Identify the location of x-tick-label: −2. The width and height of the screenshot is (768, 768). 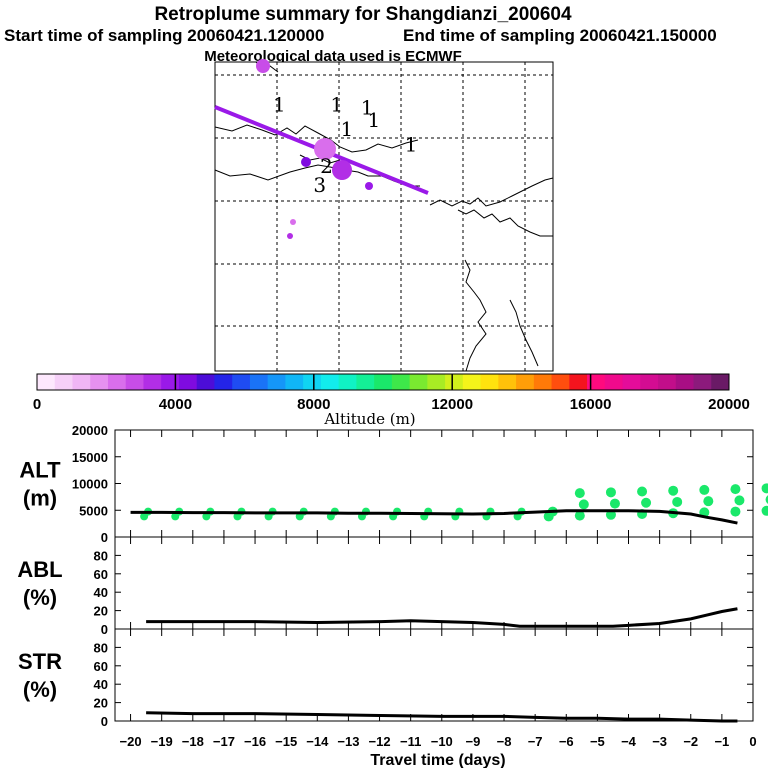
(690, 741).